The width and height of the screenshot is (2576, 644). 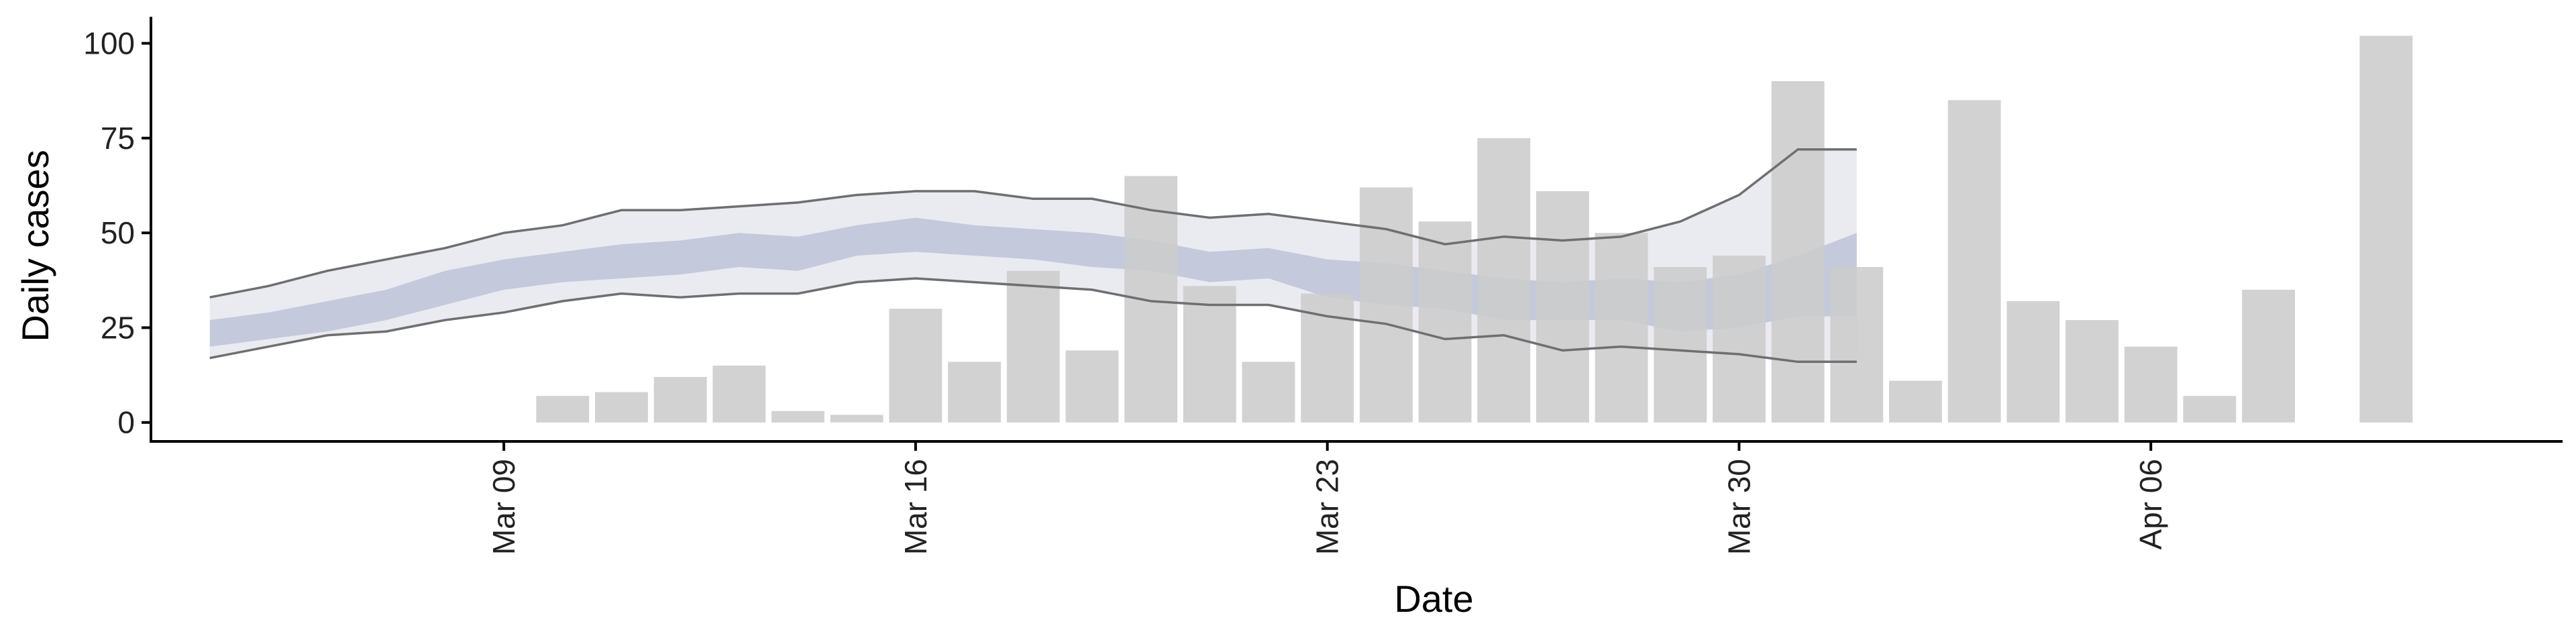 What do you see at coordinates (126, 422) in the screenshot?
I see `y-tick-label: 0` at bounding box center [126, 422].